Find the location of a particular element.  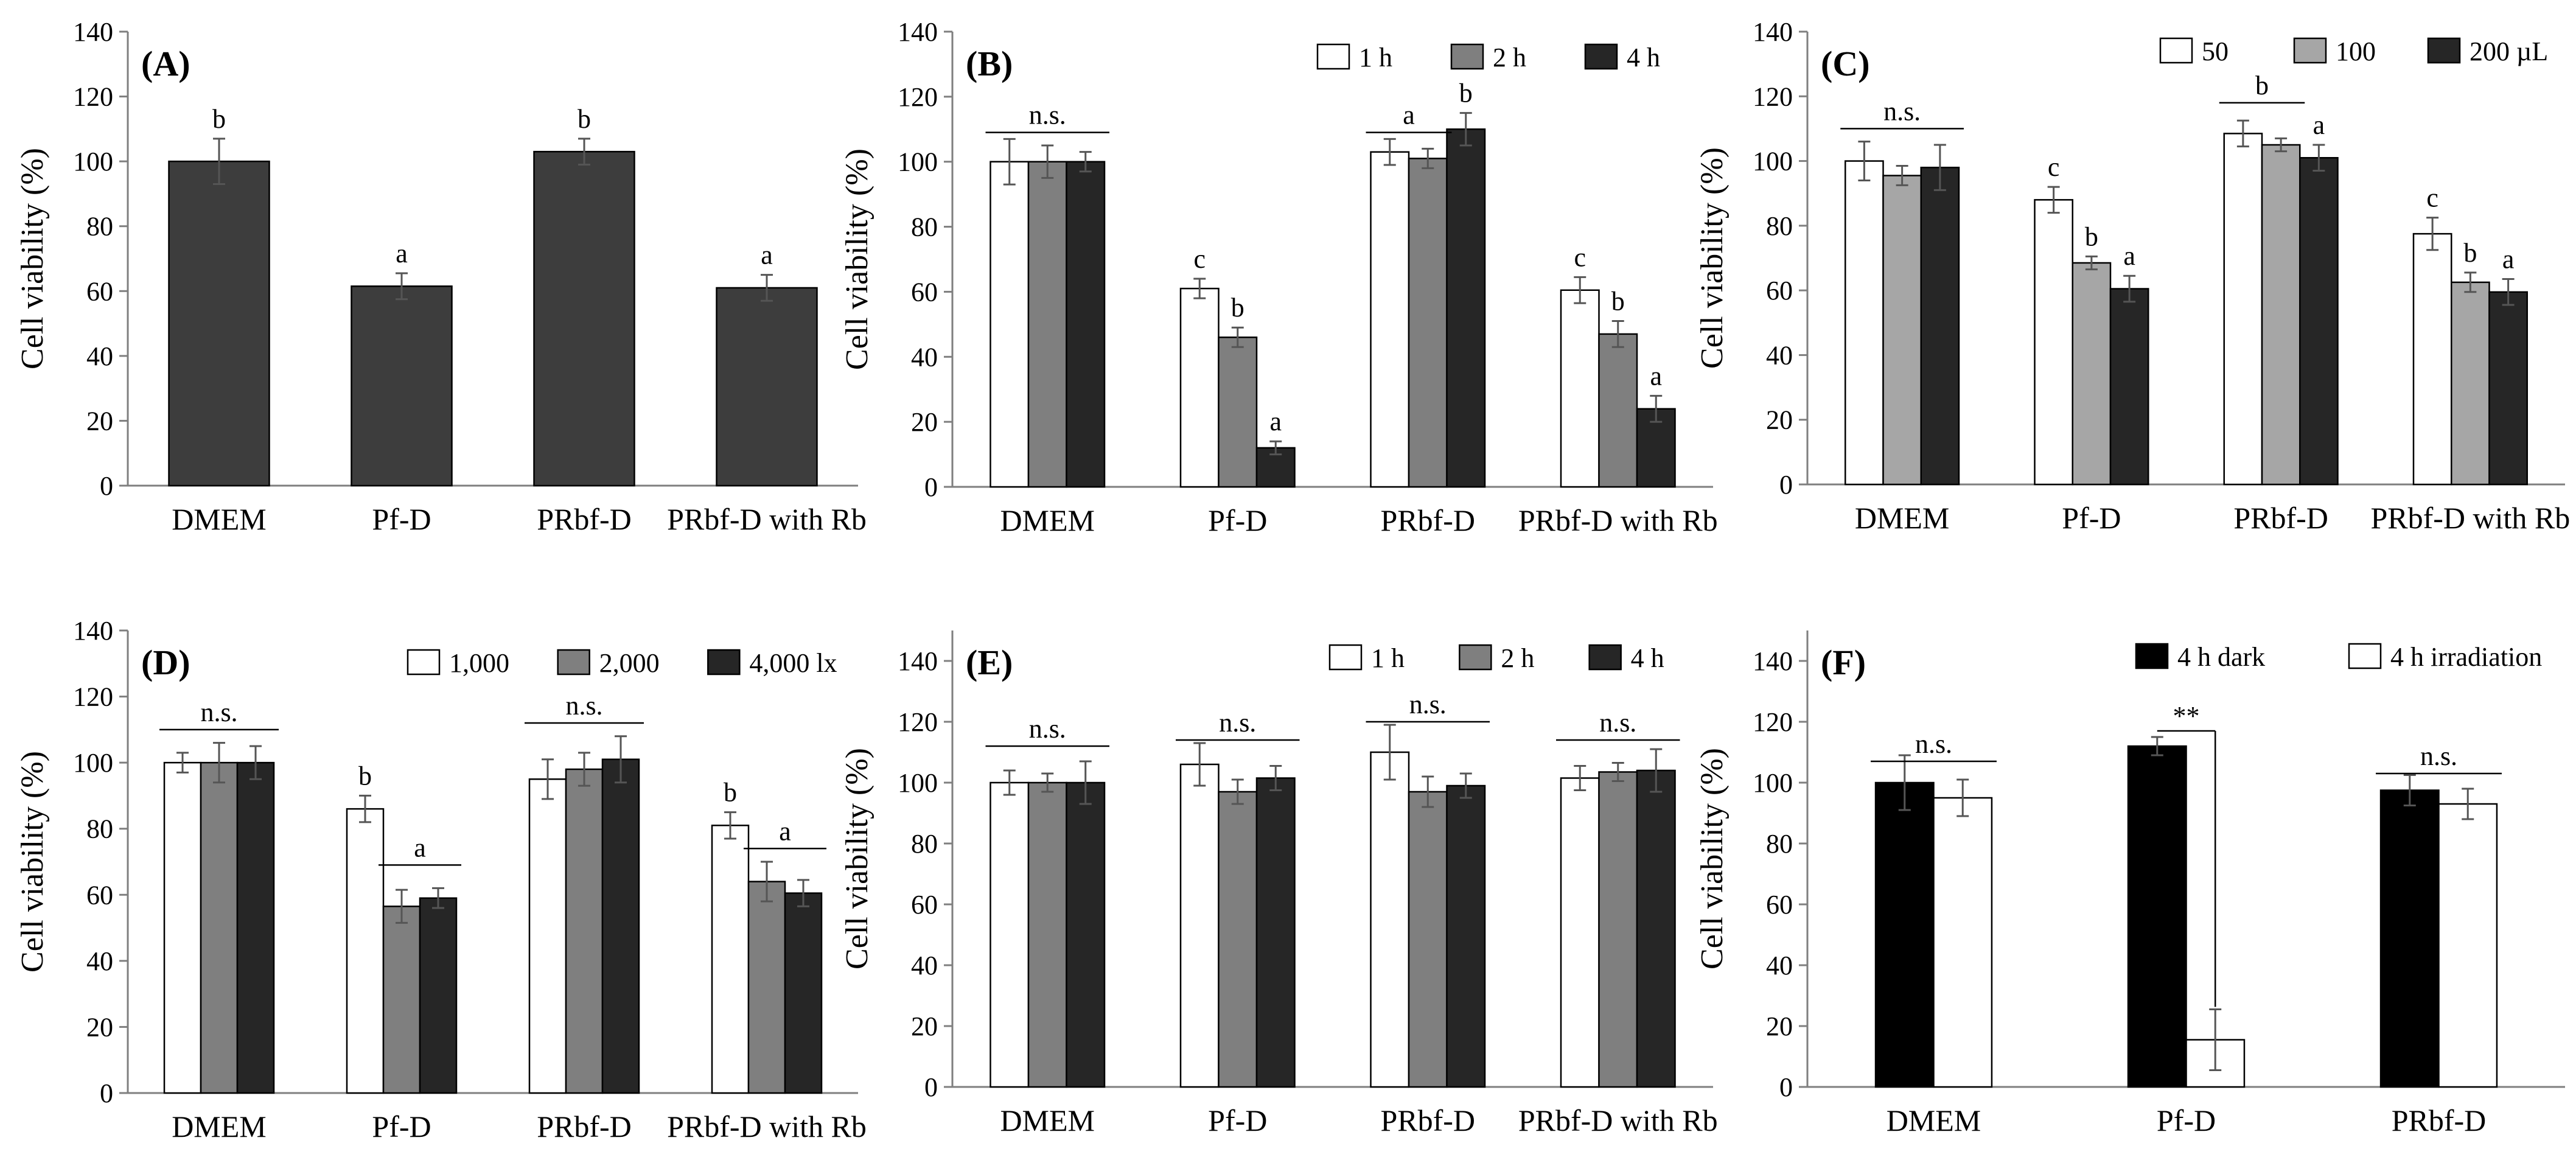

legend-label: 200 µL is located at coordinates (2509, 51).